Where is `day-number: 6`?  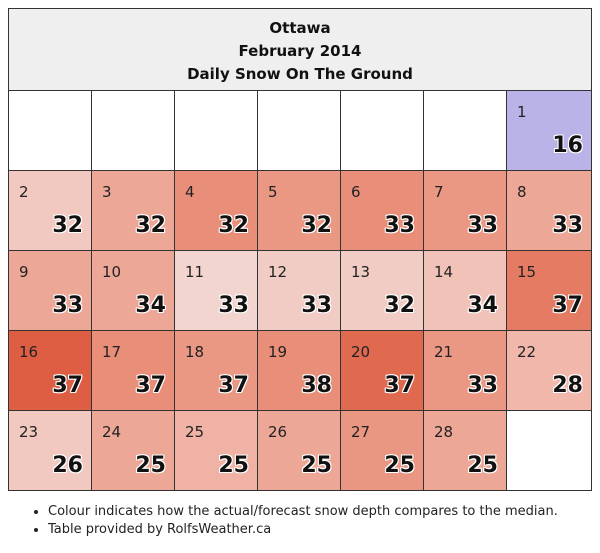 day-number: 6 is located at coordinates (356, 192).